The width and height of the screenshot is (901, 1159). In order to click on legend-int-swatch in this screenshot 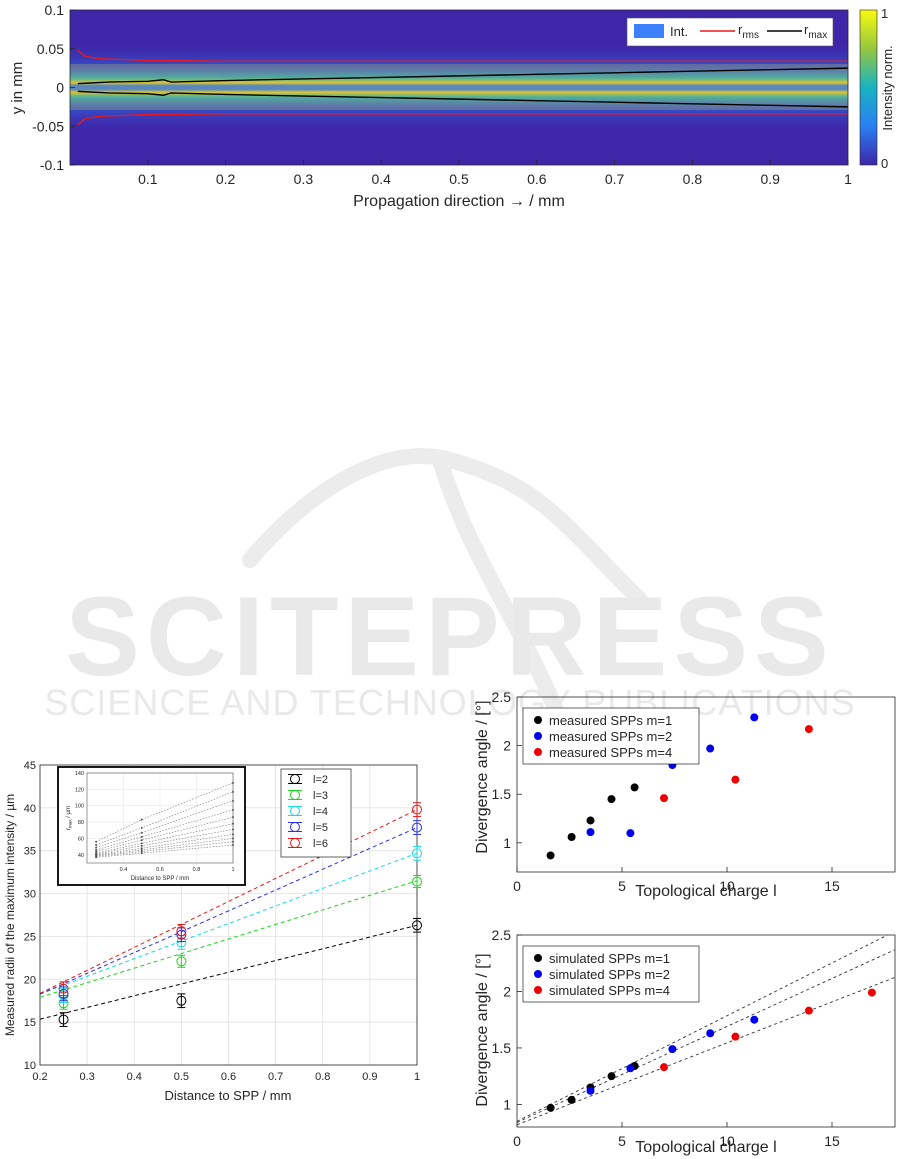, I will do `click(649, 31)`.